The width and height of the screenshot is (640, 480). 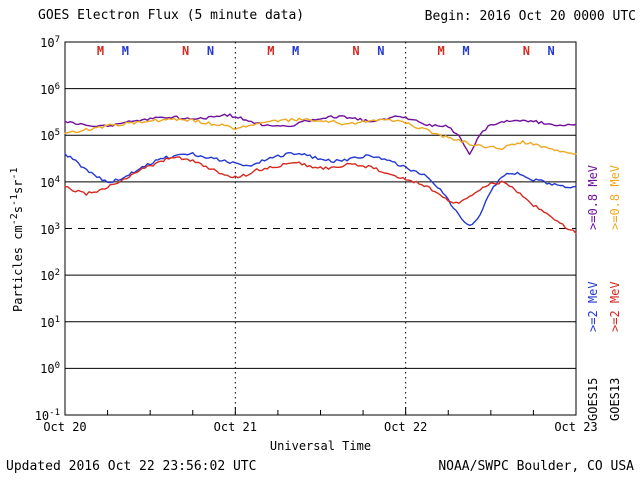 I want to click on y-tick-label: 10⁴, so click(x=50, y=182).